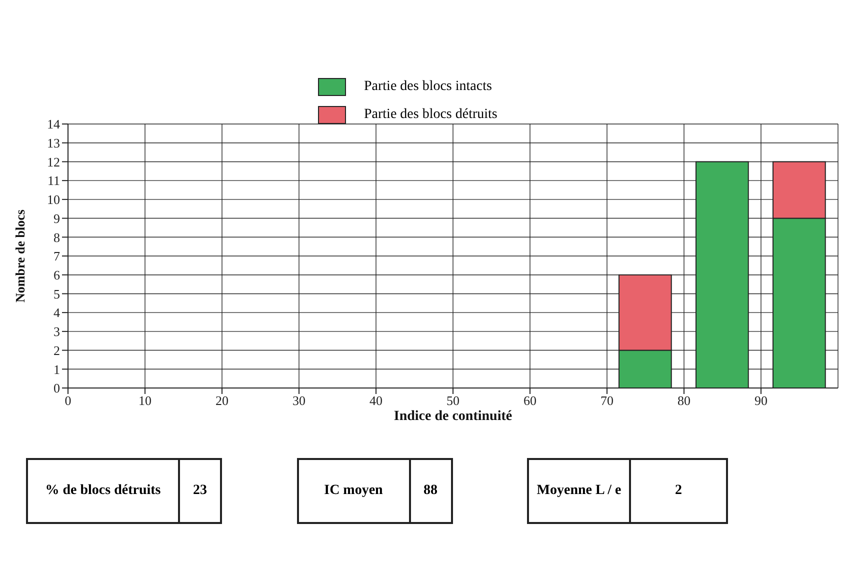  I want to click on x-tick-label: 20, so click(222, 400).